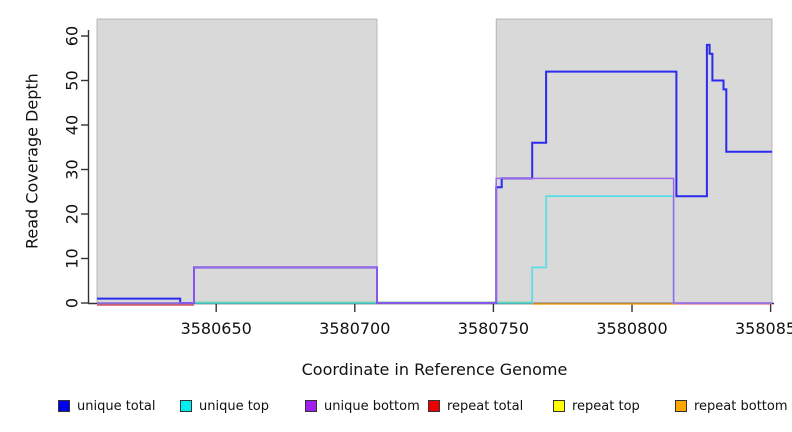  What do you see at coordinates (72, 214) in the screenshot?
I see `y-tick-label: 20` at bounding box center [72, 214].